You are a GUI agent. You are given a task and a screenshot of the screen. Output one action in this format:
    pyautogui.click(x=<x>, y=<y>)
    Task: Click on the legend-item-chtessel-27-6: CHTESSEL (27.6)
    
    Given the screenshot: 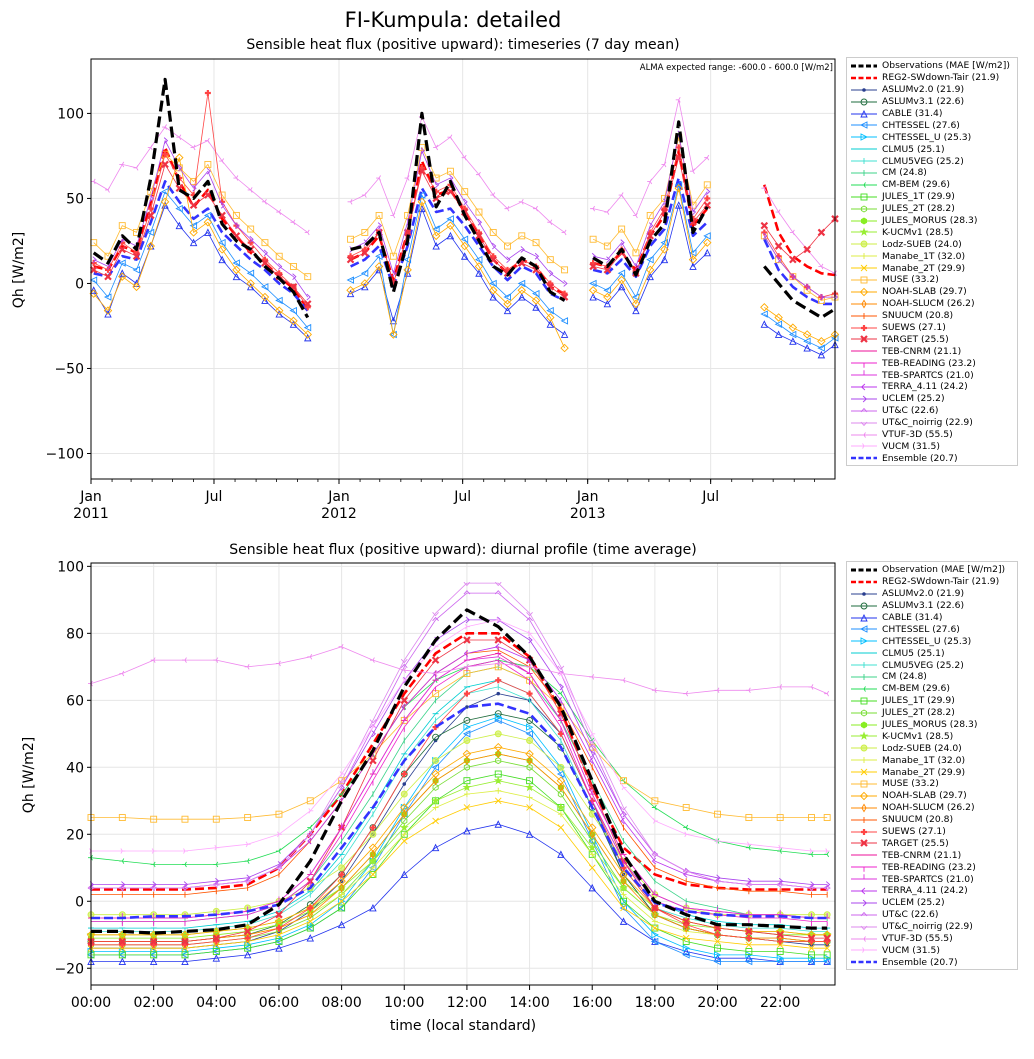 What is the action you would take?
    pyautogui.click(x=932, y=125)
    